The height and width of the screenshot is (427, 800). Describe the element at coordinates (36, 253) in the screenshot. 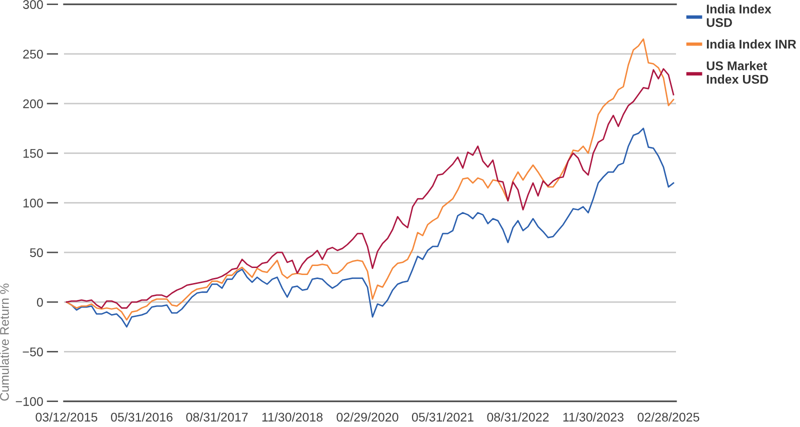

I see `y-tick-label: 50` at that location.